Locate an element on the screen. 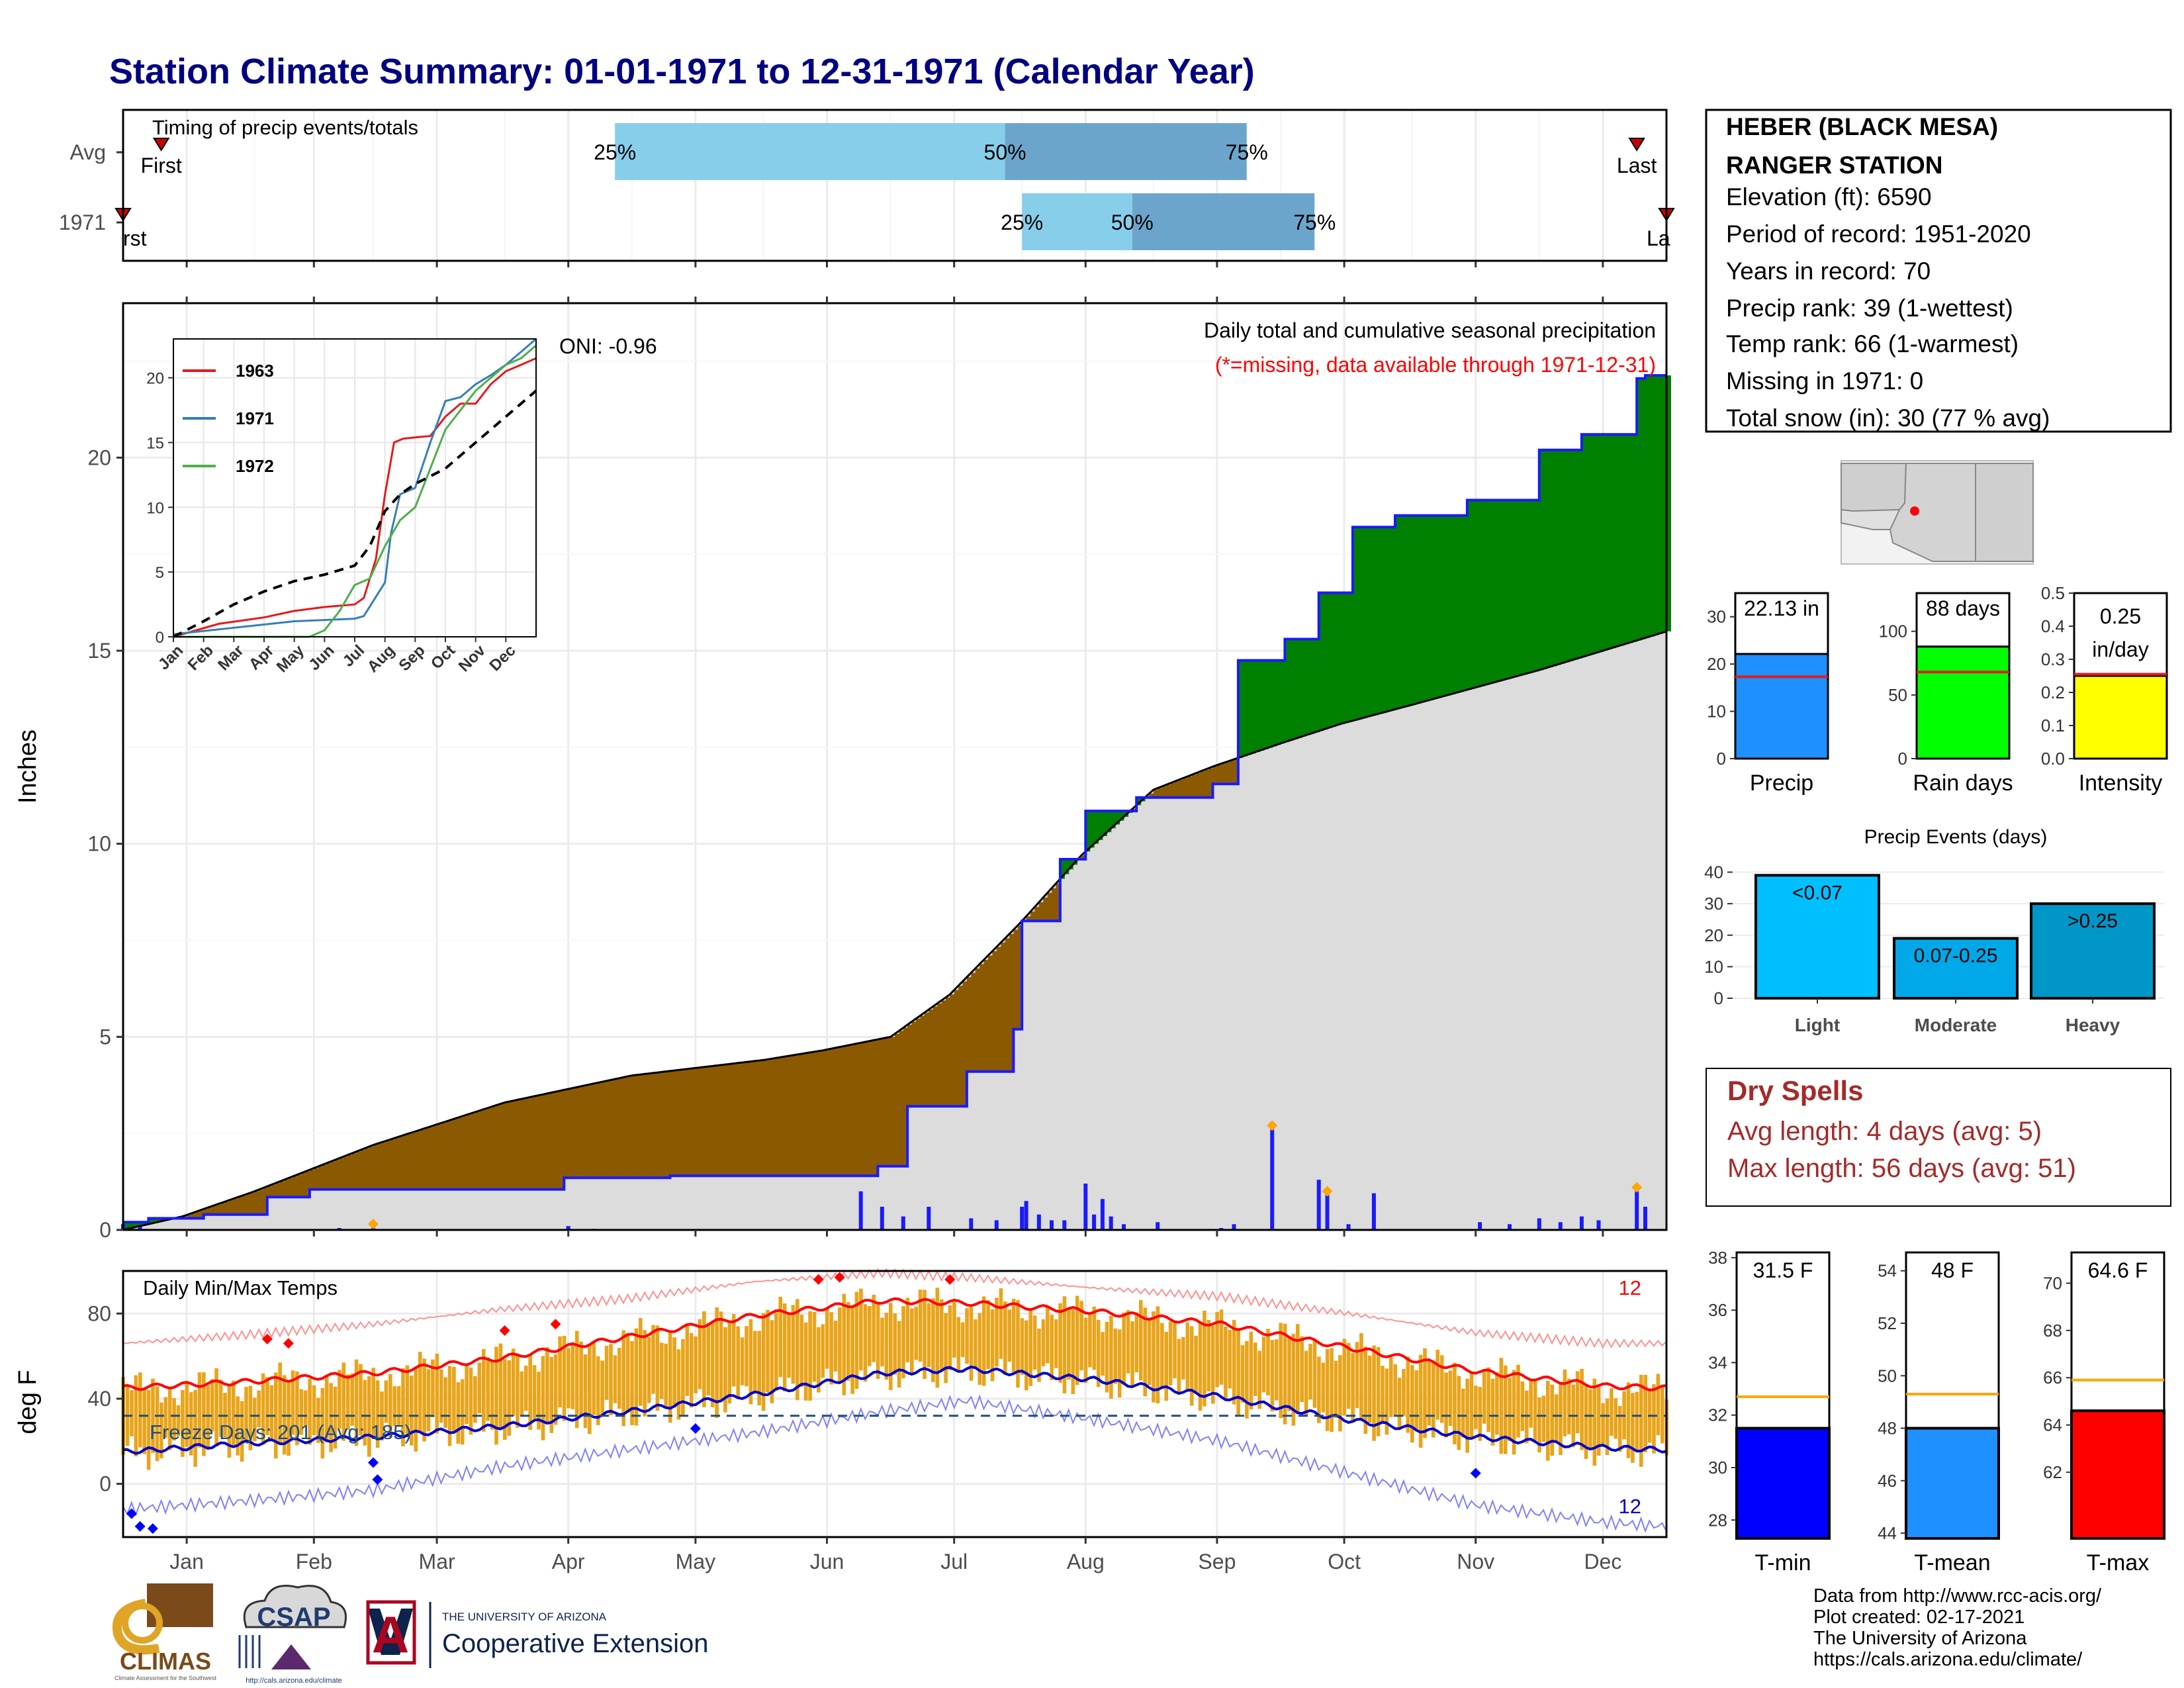 The width and height of the screenshot is (2184, 1688). timing-q75-label: 75% is located at coordinates (1314, 222).